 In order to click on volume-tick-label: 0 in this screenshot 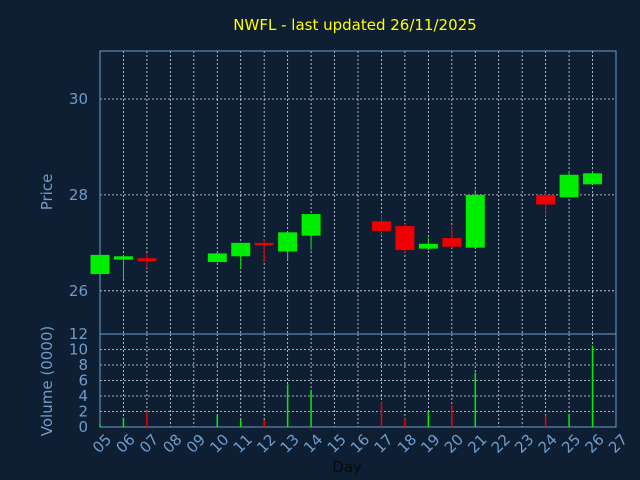, I will do `click(83, 427)`.